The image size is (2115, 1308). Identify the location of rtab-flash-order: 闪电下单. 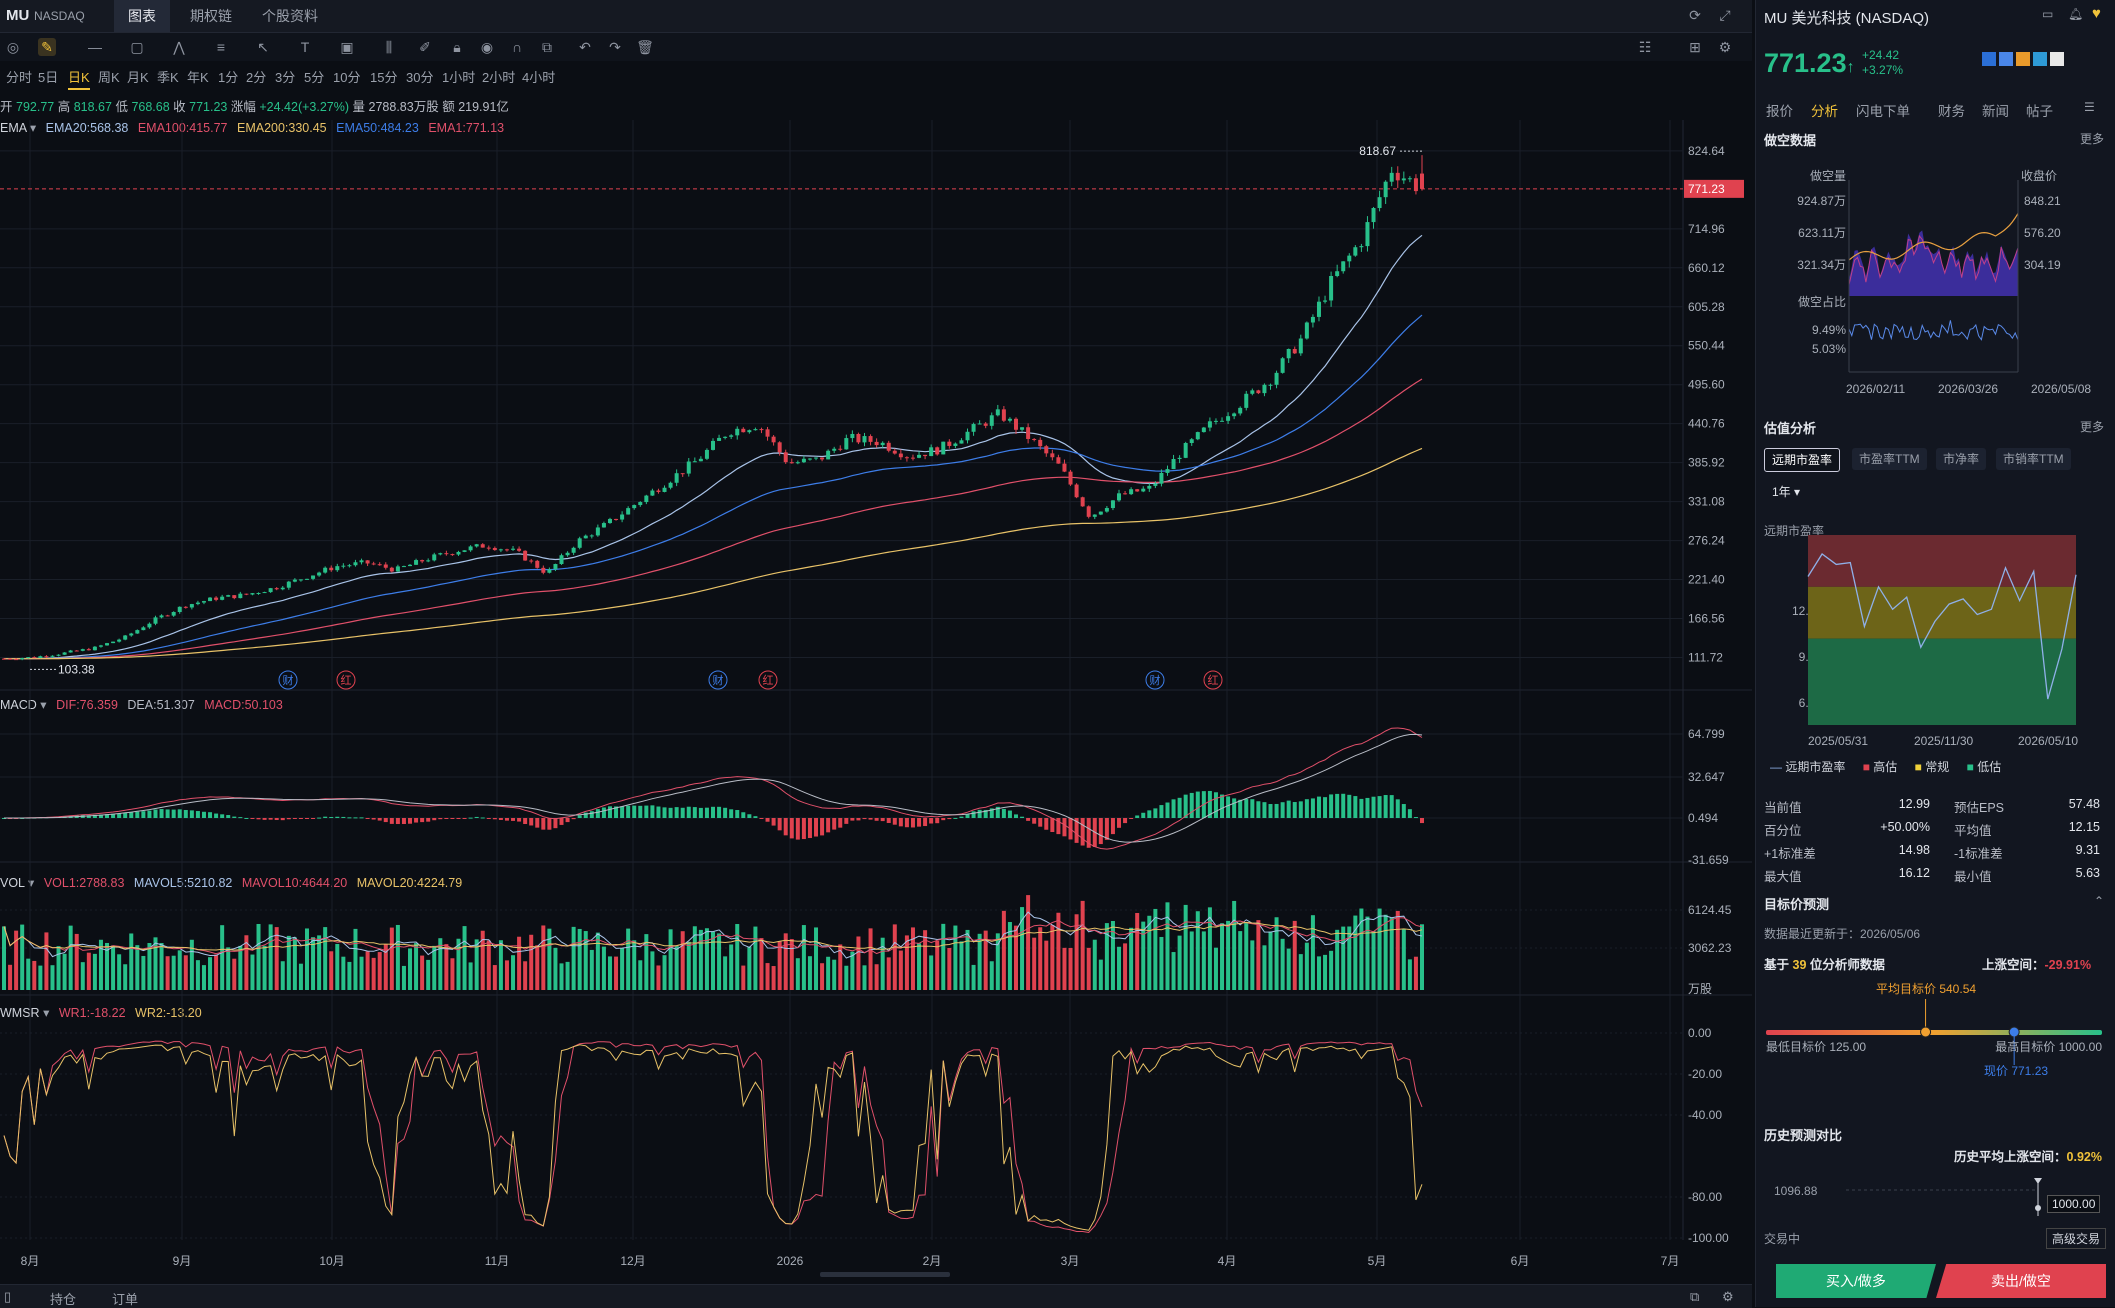
(1883, 111).